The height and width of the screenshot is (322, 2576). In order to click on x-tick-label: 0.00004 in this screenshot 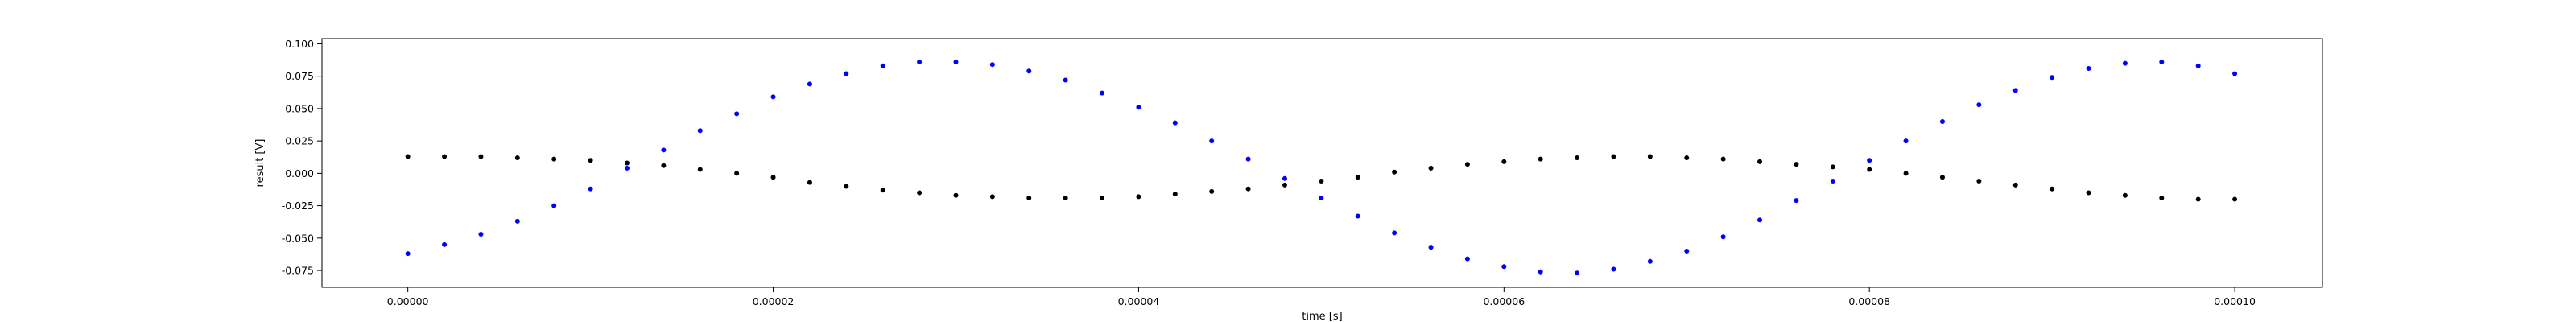, I will do `click(1139, 301)`.